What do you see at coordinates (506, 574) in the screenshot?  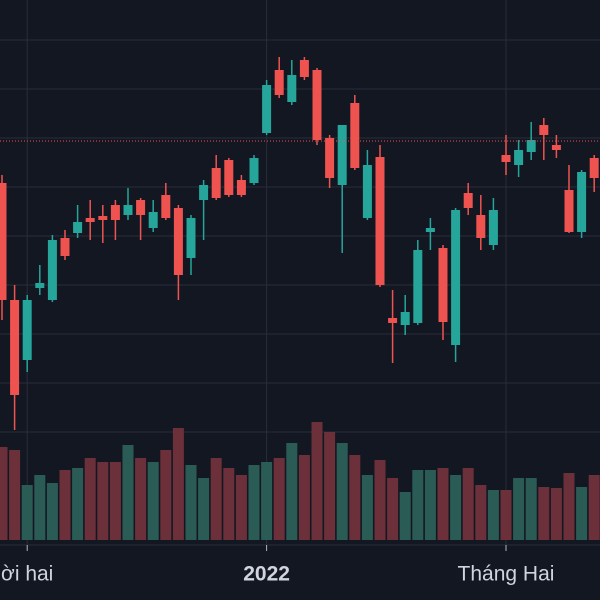 I see `x-tick-label: Tháng Hai` at bounding box center [506, 574].